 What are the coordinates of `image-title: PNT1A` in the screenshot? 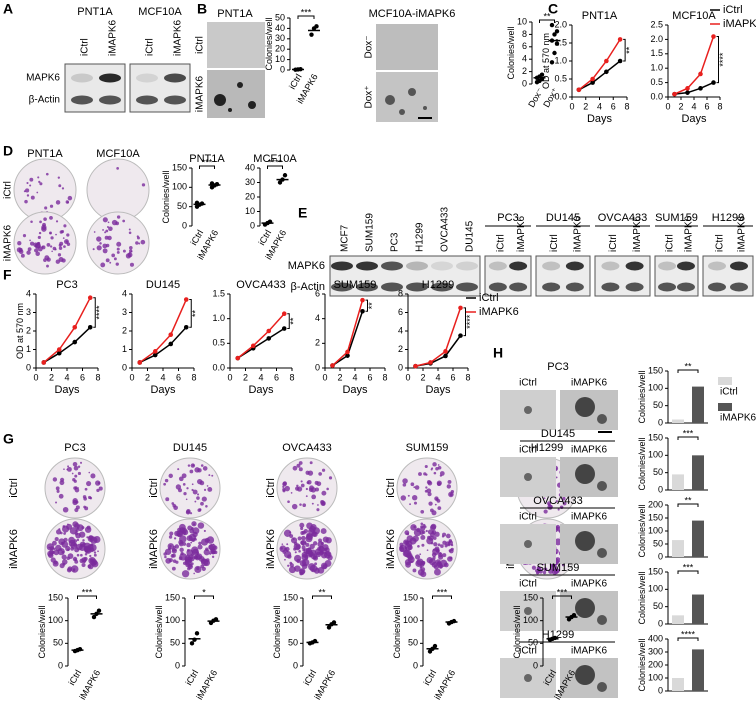 It's located at (235, 14).